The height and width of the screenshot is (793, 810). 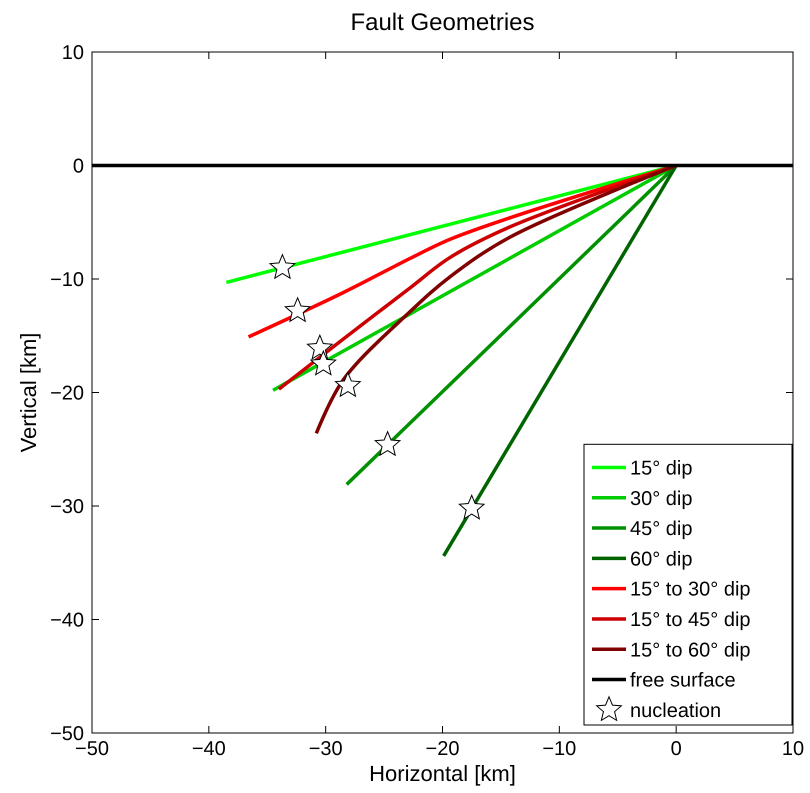 I want to click on x-tick-label: 0, so click(x=676, y=749).